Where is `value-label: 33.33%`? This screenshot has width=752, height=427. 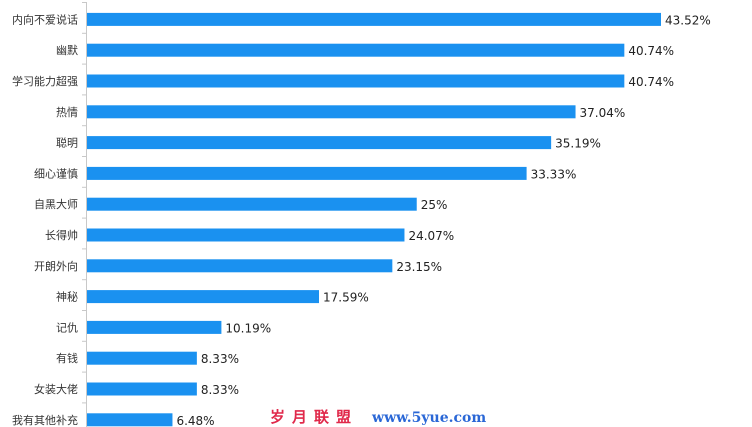
value-label: 33.33% is located at coordinates (554, 174).